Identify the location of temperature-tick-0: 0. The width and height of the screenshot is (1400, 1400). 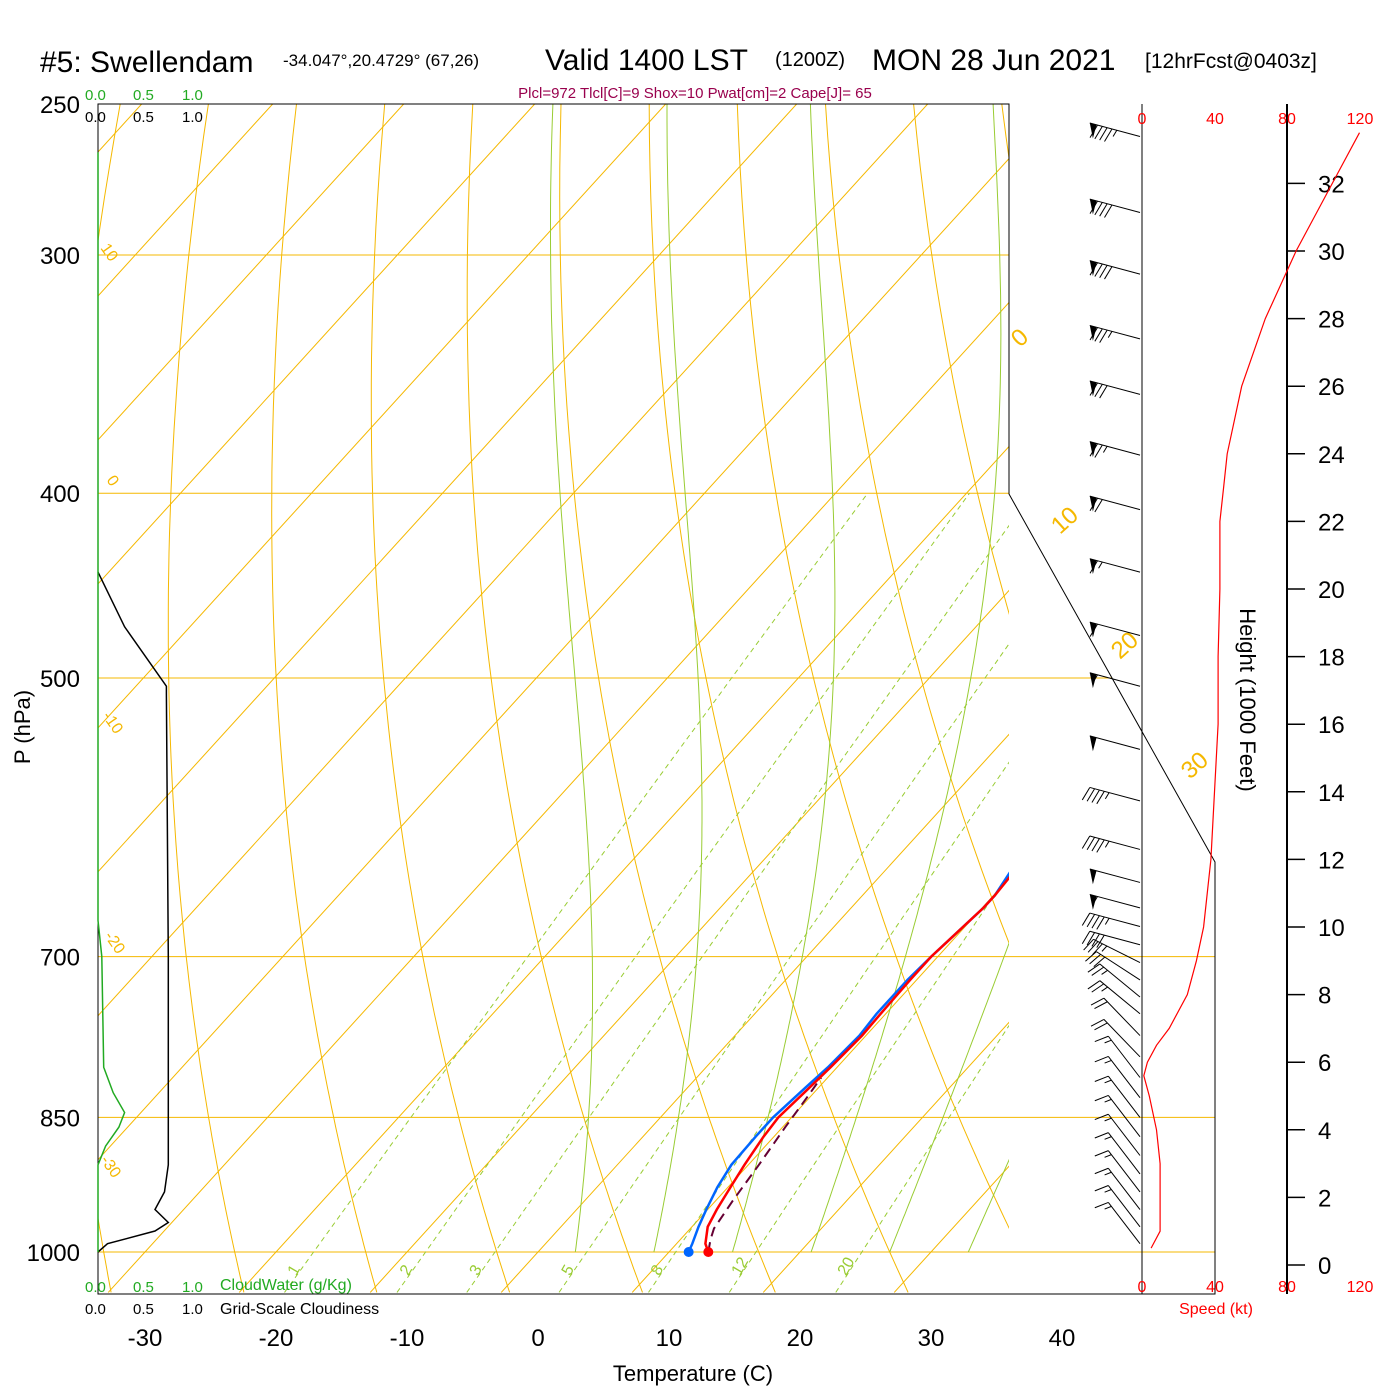
(537, 1338).